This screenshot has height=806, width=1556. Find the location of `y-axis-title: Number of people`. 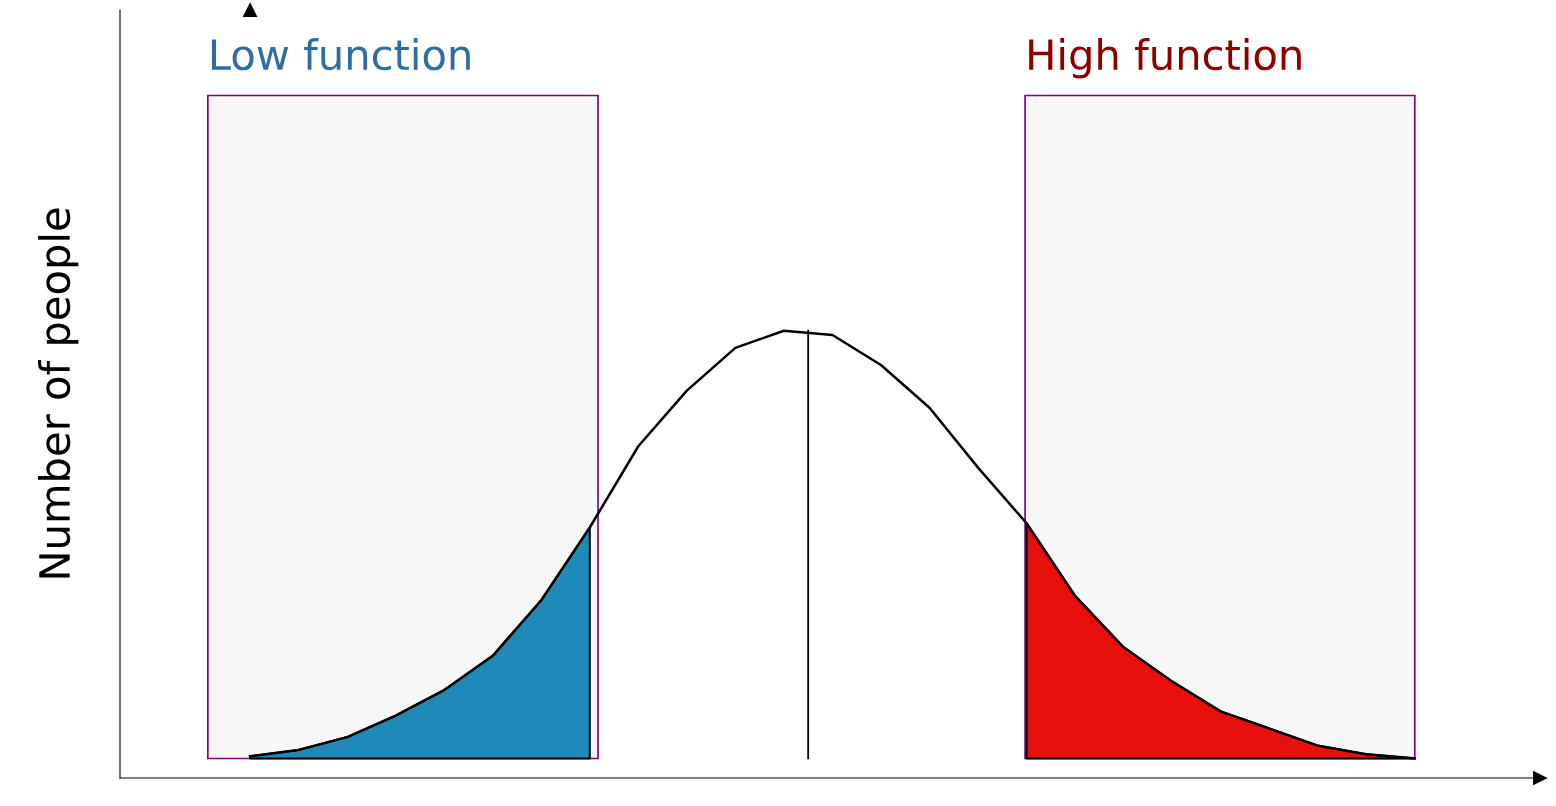

y-axis-title: Number of people is located at coordinates (58, 393).